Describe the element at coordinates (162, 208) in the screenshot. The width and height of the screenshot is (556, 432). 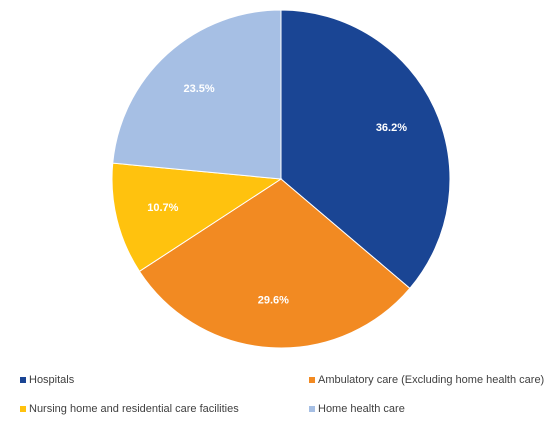
I see `data-label-nursing-home-and-residential-care-facilities: 10.7%` at that location.